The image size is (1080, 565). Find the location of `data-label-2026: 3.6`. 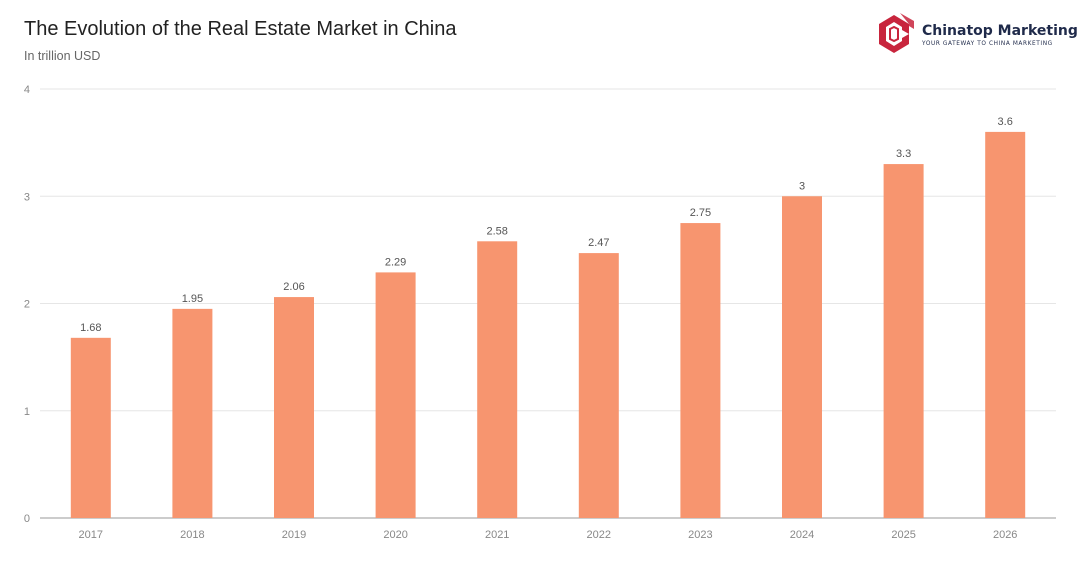

data-label-2026: 3.6 is located at coordinates (1005, 122).